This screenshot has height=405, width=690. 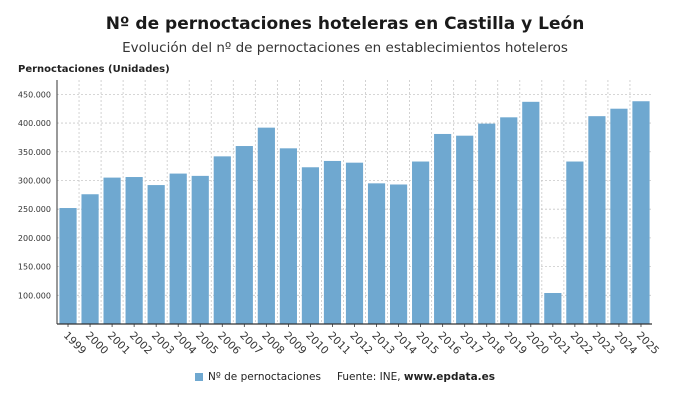 What do you see at coordinates (288, 236) in the screenshot?
I see `bar-2009` at bounding box center [288, 236].